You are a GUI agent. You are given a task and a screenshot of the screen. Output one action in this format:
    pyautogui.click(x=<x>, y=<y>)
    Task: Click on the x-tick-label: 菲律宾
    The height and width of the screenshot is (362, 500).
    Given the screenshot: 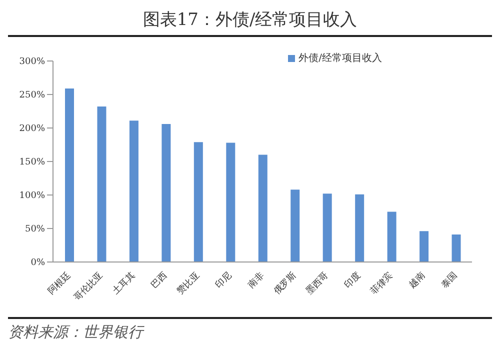 What is the action you would take?
    pyautogui.click(x=382, y=283)
    